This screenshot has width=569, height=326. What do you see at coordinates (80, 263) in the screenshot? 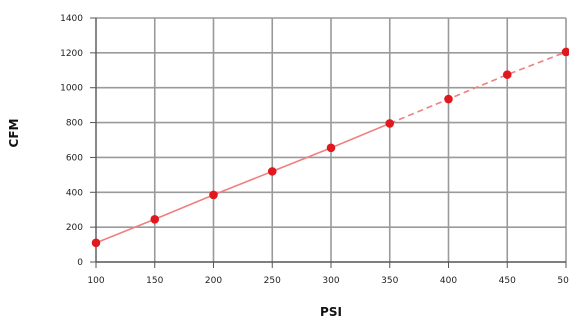
I see `y-tick-label: 0` at bounding box center [80, 263].